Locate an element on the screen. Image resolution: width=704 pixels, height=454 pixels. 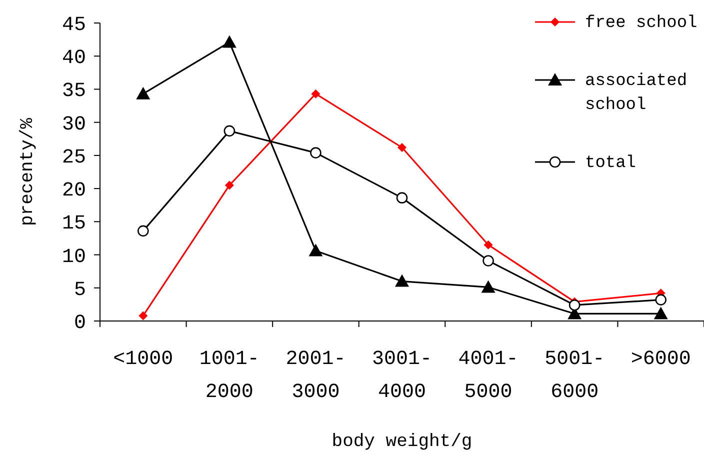
y-tick-label: 20 is located at coordinates (74, 191).